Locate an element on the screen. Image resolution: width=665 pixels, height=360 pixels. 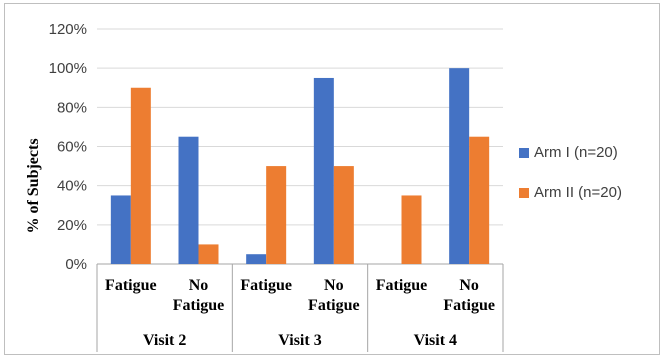
y-tick-label: 120% is located at coordinates (68, 29).